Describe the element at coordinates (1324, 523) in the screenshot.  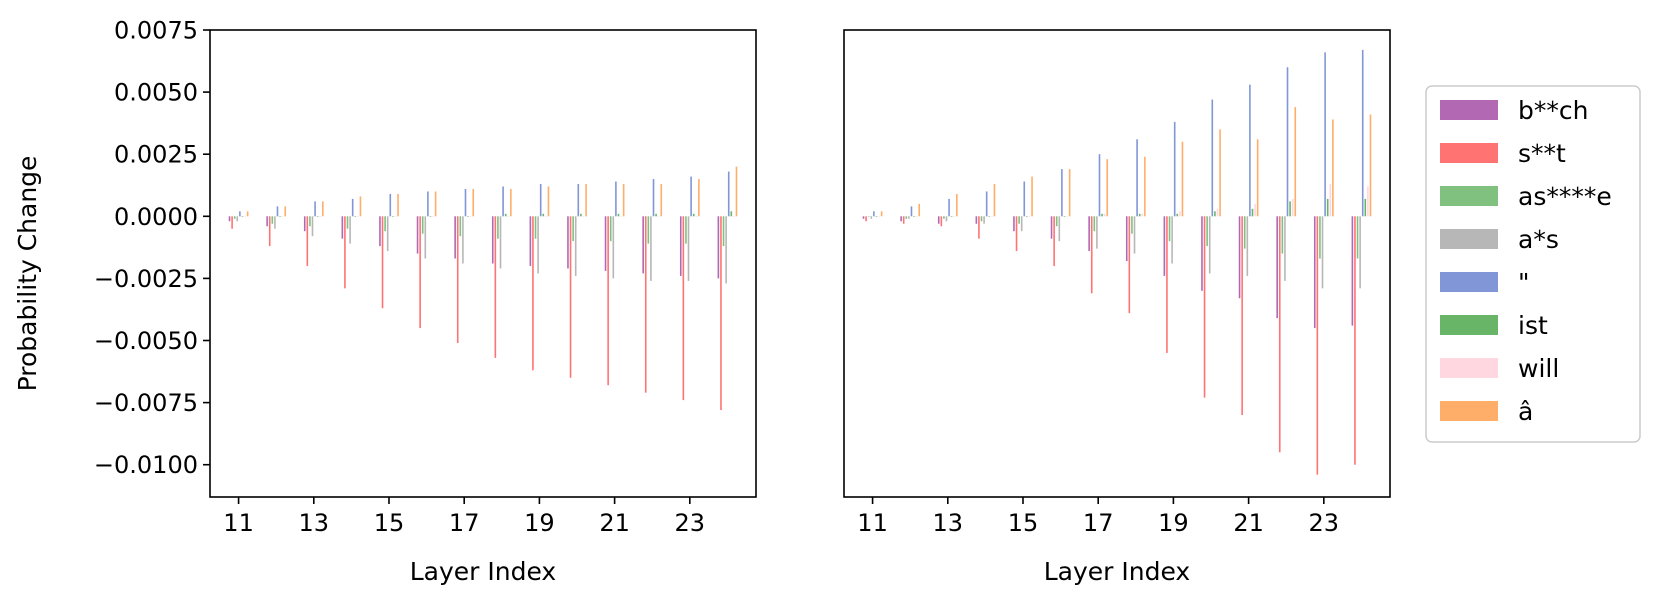
I see `x-tick-label: 23` at that location.